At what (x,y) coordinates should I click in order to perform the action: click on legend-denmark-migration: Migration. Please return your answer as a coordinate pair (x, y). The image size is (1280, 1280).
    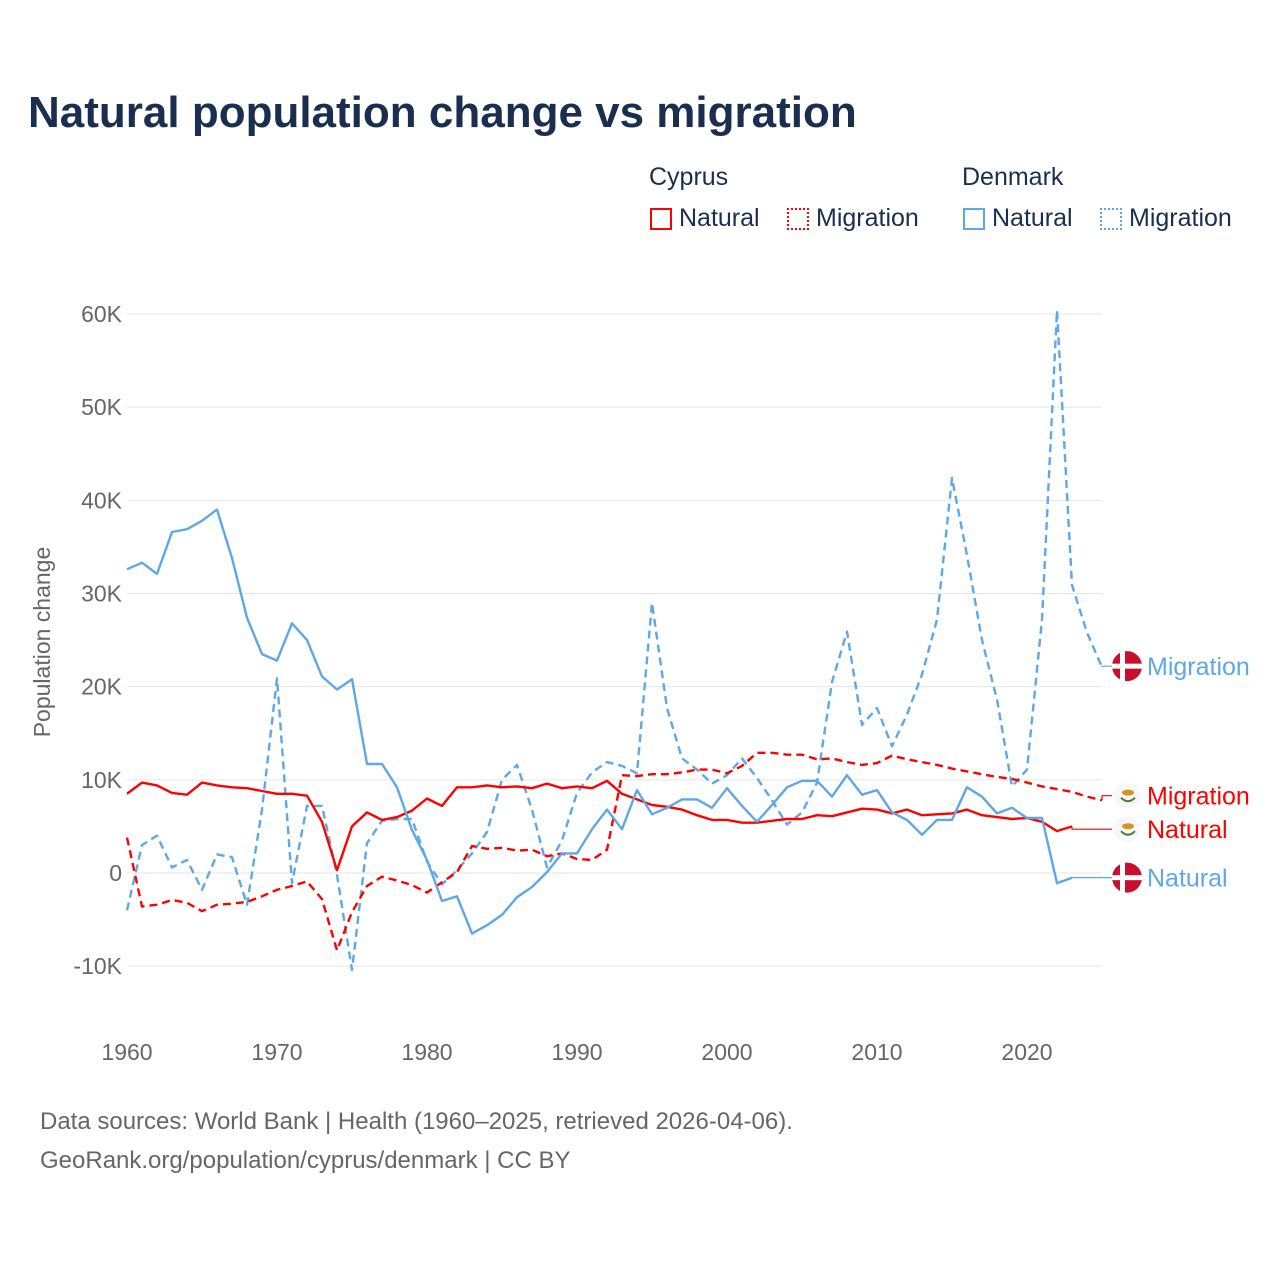
    Looking at the image, I should click on (1166, 218).